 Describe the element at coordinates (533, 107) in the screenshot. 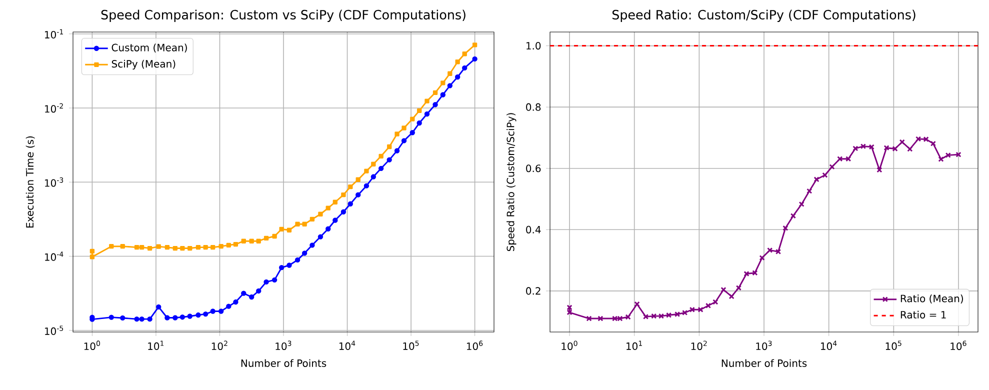

I see `y-tick-label: 0.8` at that location.